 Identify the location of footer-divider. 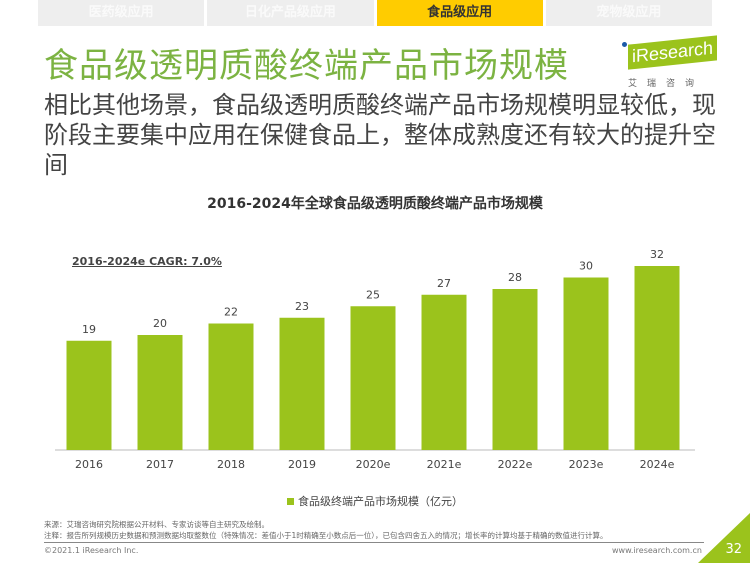
(374, 542).